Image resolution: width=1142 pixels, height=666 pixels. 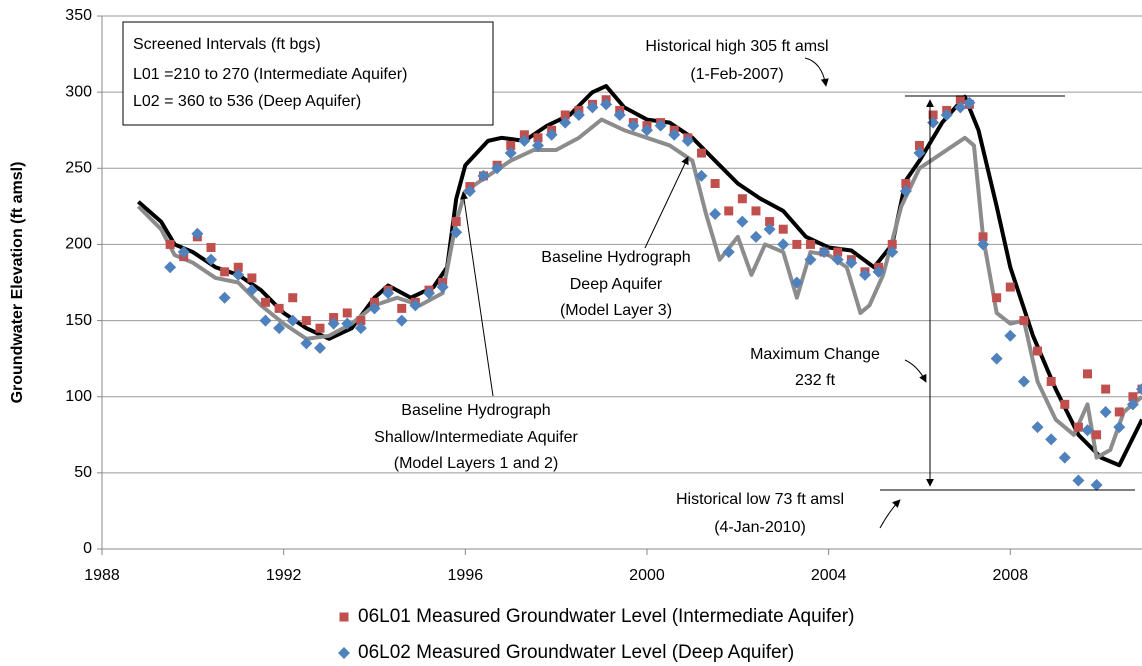 What do you see at coordinates (736, 74) in the screenshot?
I see `annotation-text: (1-Feb-2007)` at bounding box center [736, 74].